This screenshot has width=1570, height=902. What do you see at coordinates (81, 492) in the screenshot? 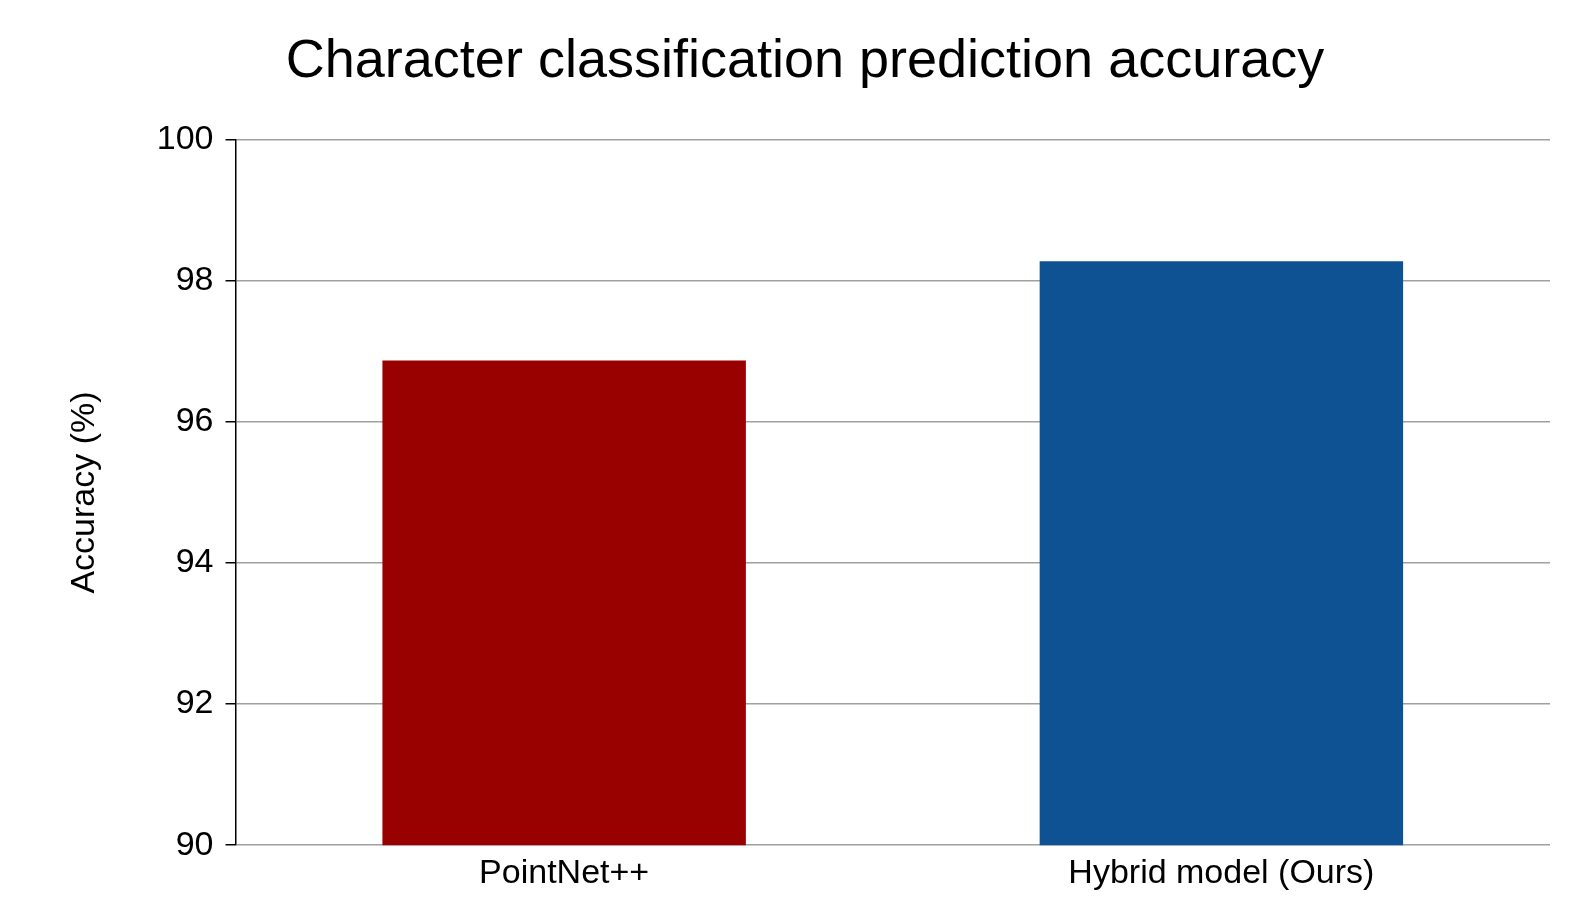
I see `y-axis-title: Accuracy (%)` at bounding box center [81, 492].